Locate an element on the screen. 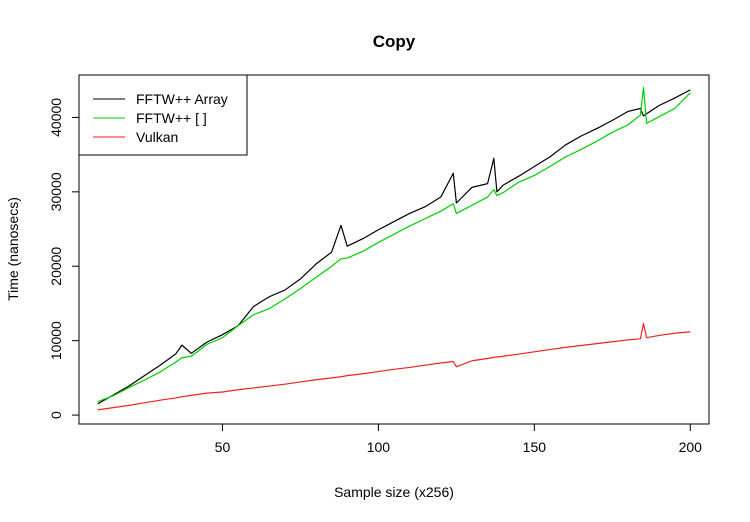 This screenshot has width=750, height=522. legend-label-vulkan: Vulkan is located at coordinates (157, 137).